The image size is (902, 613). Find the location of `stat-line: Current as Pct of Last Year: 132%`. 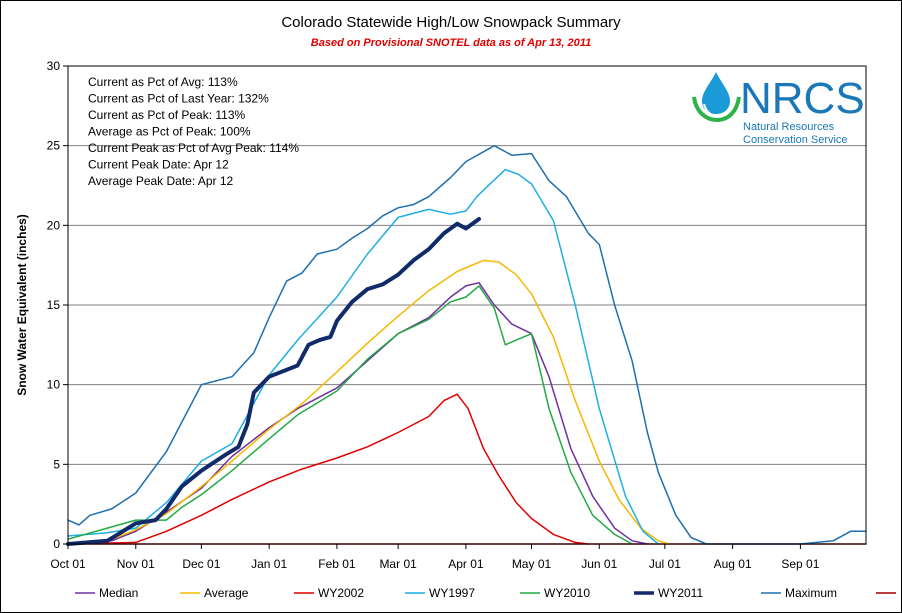

stat-line: Current as Pct of Last Year: 132% is located at coordinates (178, 99).